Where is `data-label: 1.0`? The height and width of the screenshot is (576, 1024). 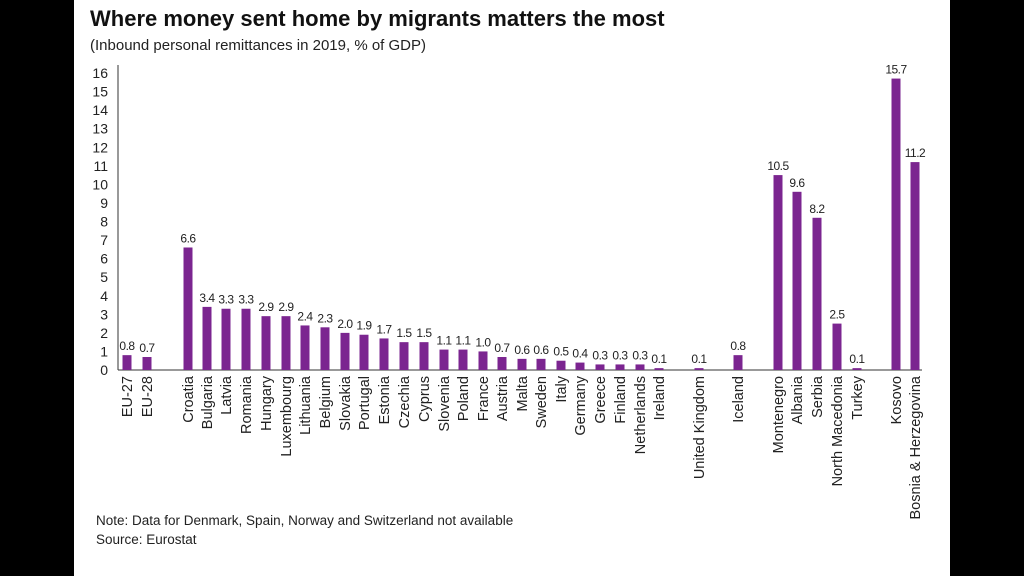 data-label: 1.0 is located at coordinates (483, 342).